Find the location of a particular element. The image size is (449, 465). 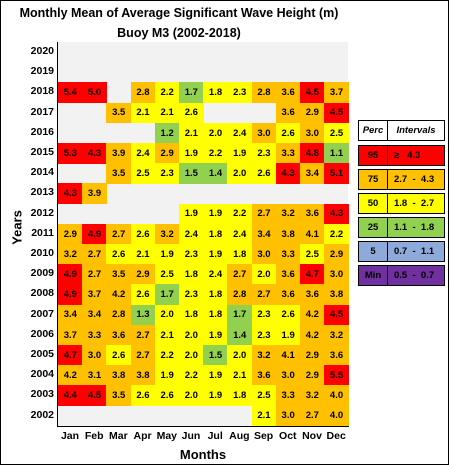

legend-row: 50 1.8 - 2.7 is located at coordinates (401, 203).